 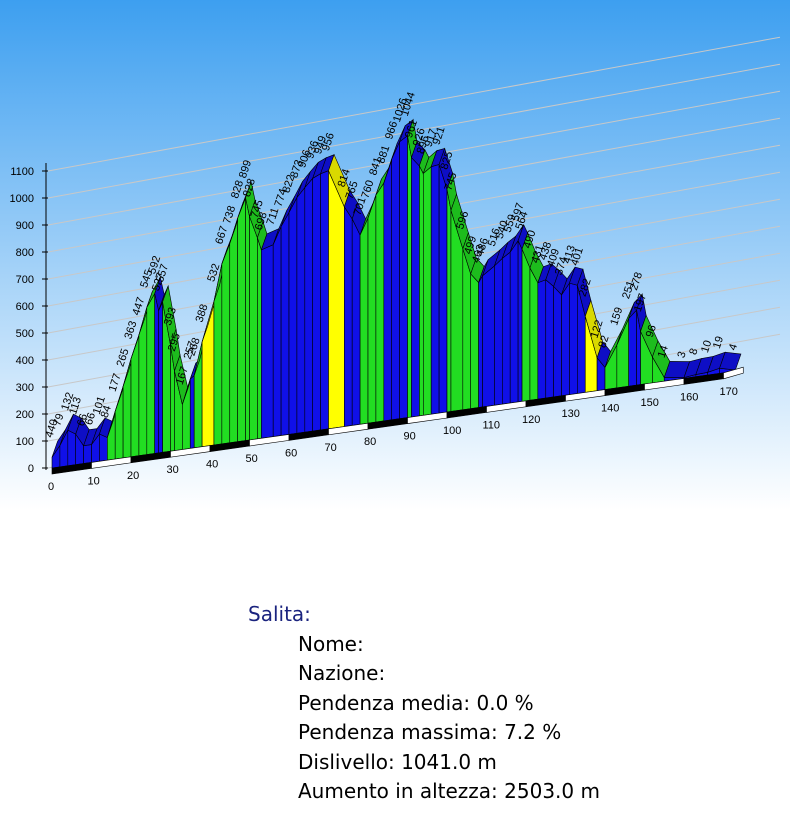 I want to click on altitude-label: 101, so click(x=99, y=405).